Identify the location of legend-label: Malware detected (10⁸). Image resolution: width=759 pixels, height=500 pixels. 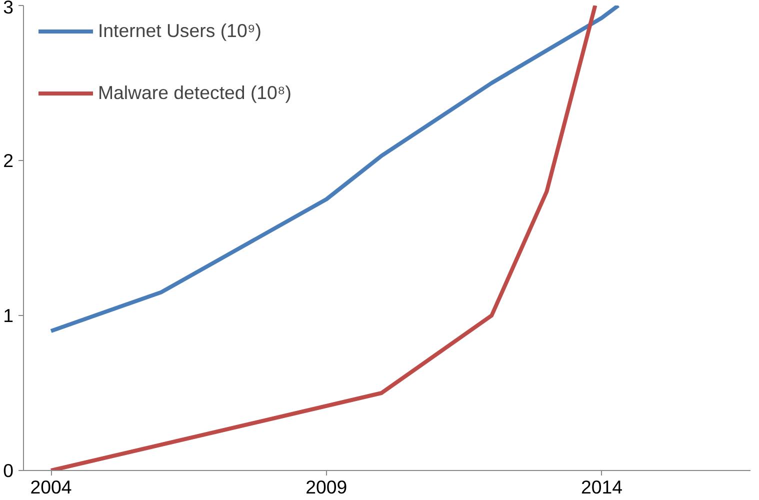
(195, 93).